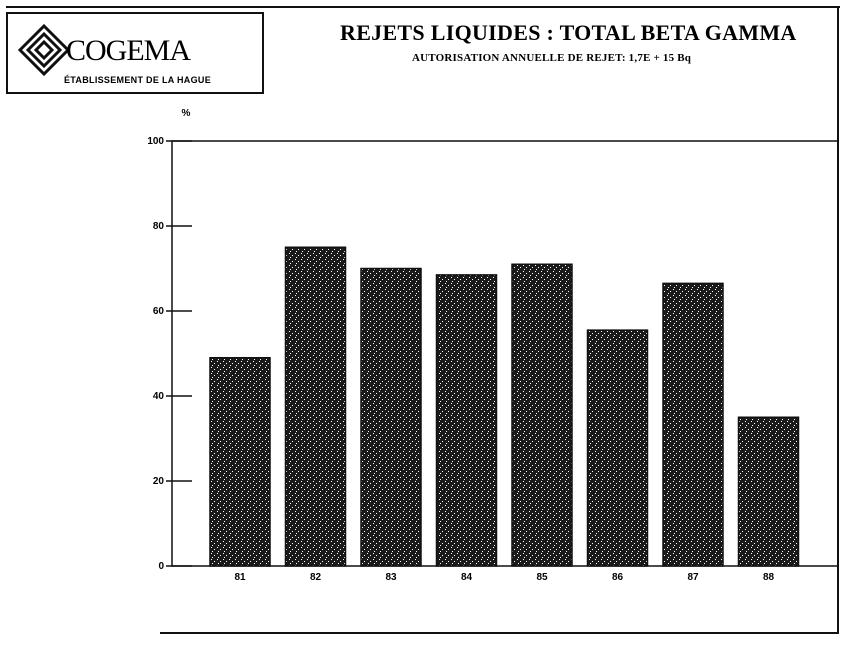 The height and width of the screenshot is (650, 845). I want to click on y-tick-label-40: 40, so click(159, 396).